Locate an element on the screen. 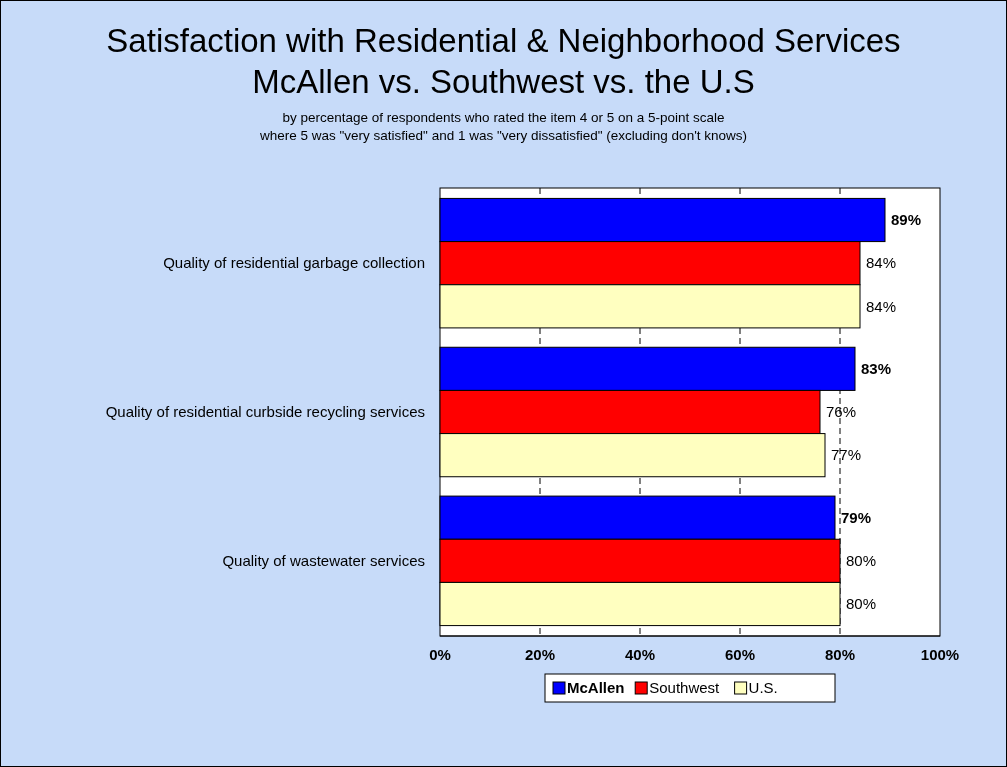 This screenshot has width=1007, height=767. data-label: 77% is located at coordinates (846, 455).